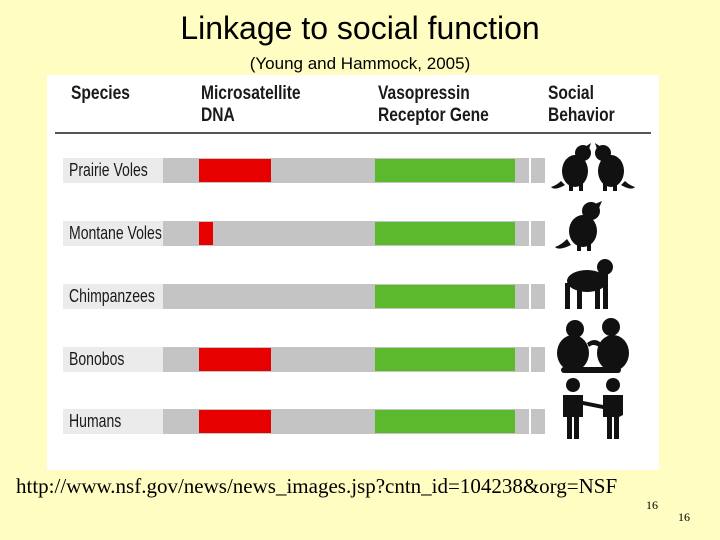 The width and height of the screenshot is (720, 540). What do you see at coordinates (684, 517) in the screenshot?
I see `slide-number: 16` at bounding box center [684, 517].